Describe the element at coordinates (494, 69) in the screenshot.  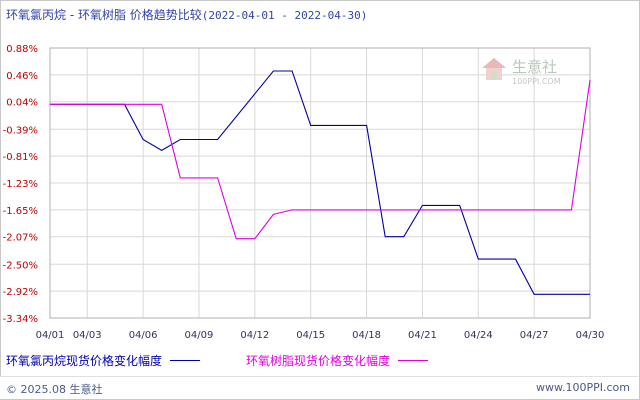
I see `house-icon` at that location.